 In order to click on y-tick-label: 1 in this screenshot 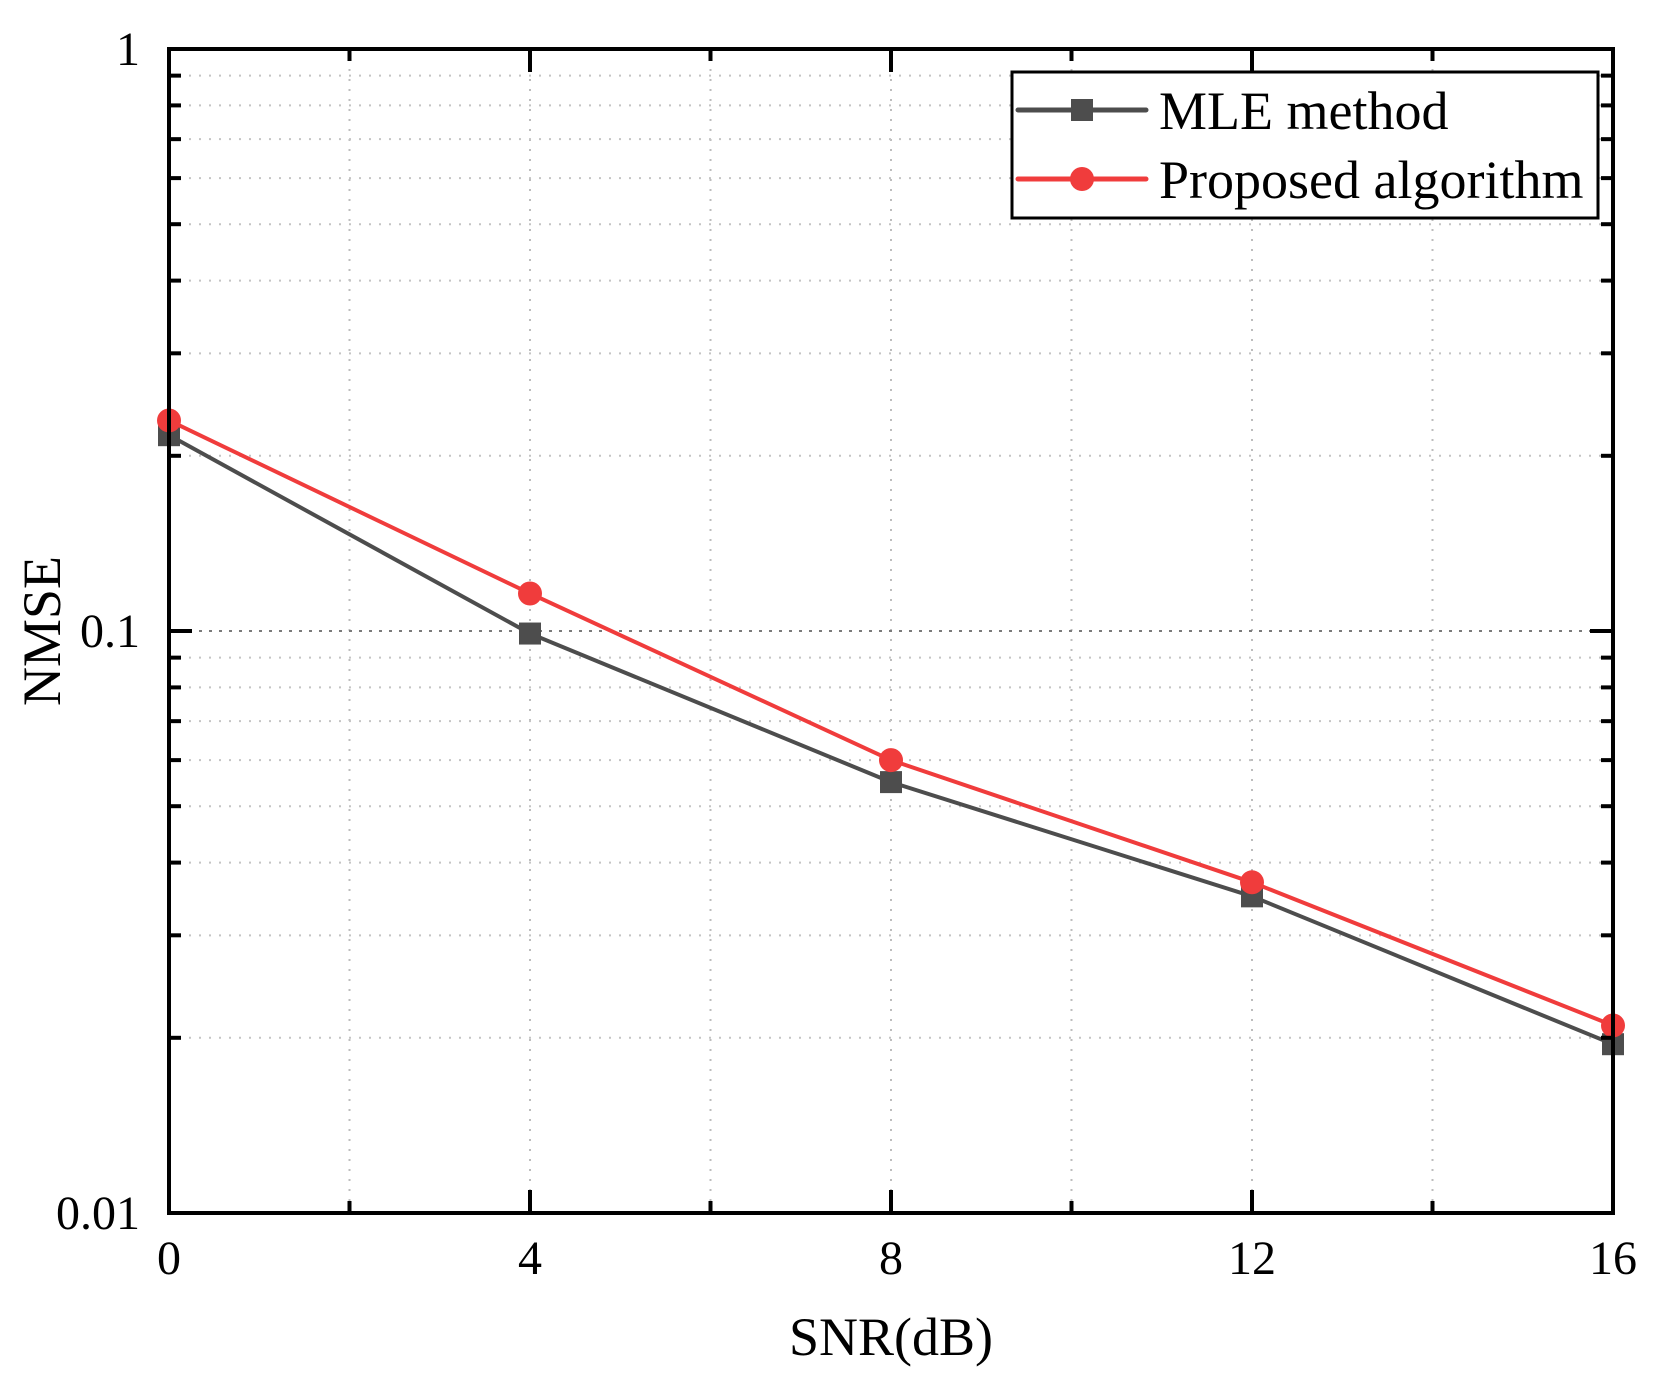, I will do `click(128, 49)`.